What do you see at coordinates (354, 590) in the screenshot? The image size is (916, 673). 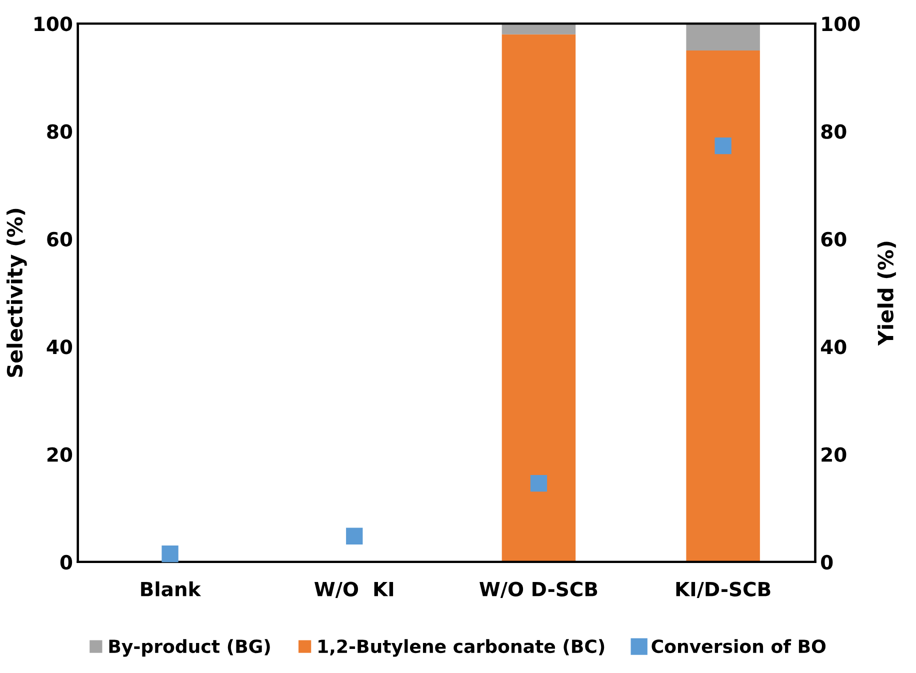 I see `x-tick-label: W/O KI` at bounding box center [354, 590].